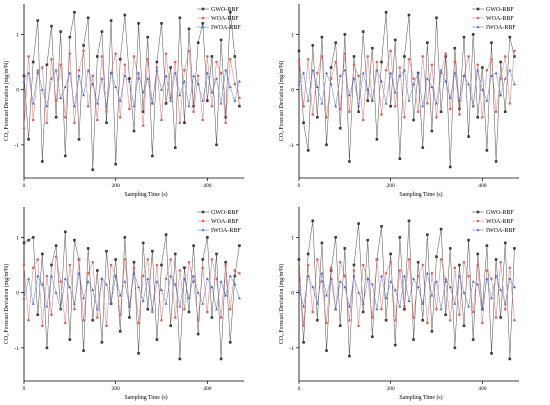 This screenshot has height=405, width=550. What do you see at coordinates (6, 101) in the screenshot?
I see `y-axis-label: CO₂ Forecast Deviation (mg/m³N)` at bounding box center [6, 101].